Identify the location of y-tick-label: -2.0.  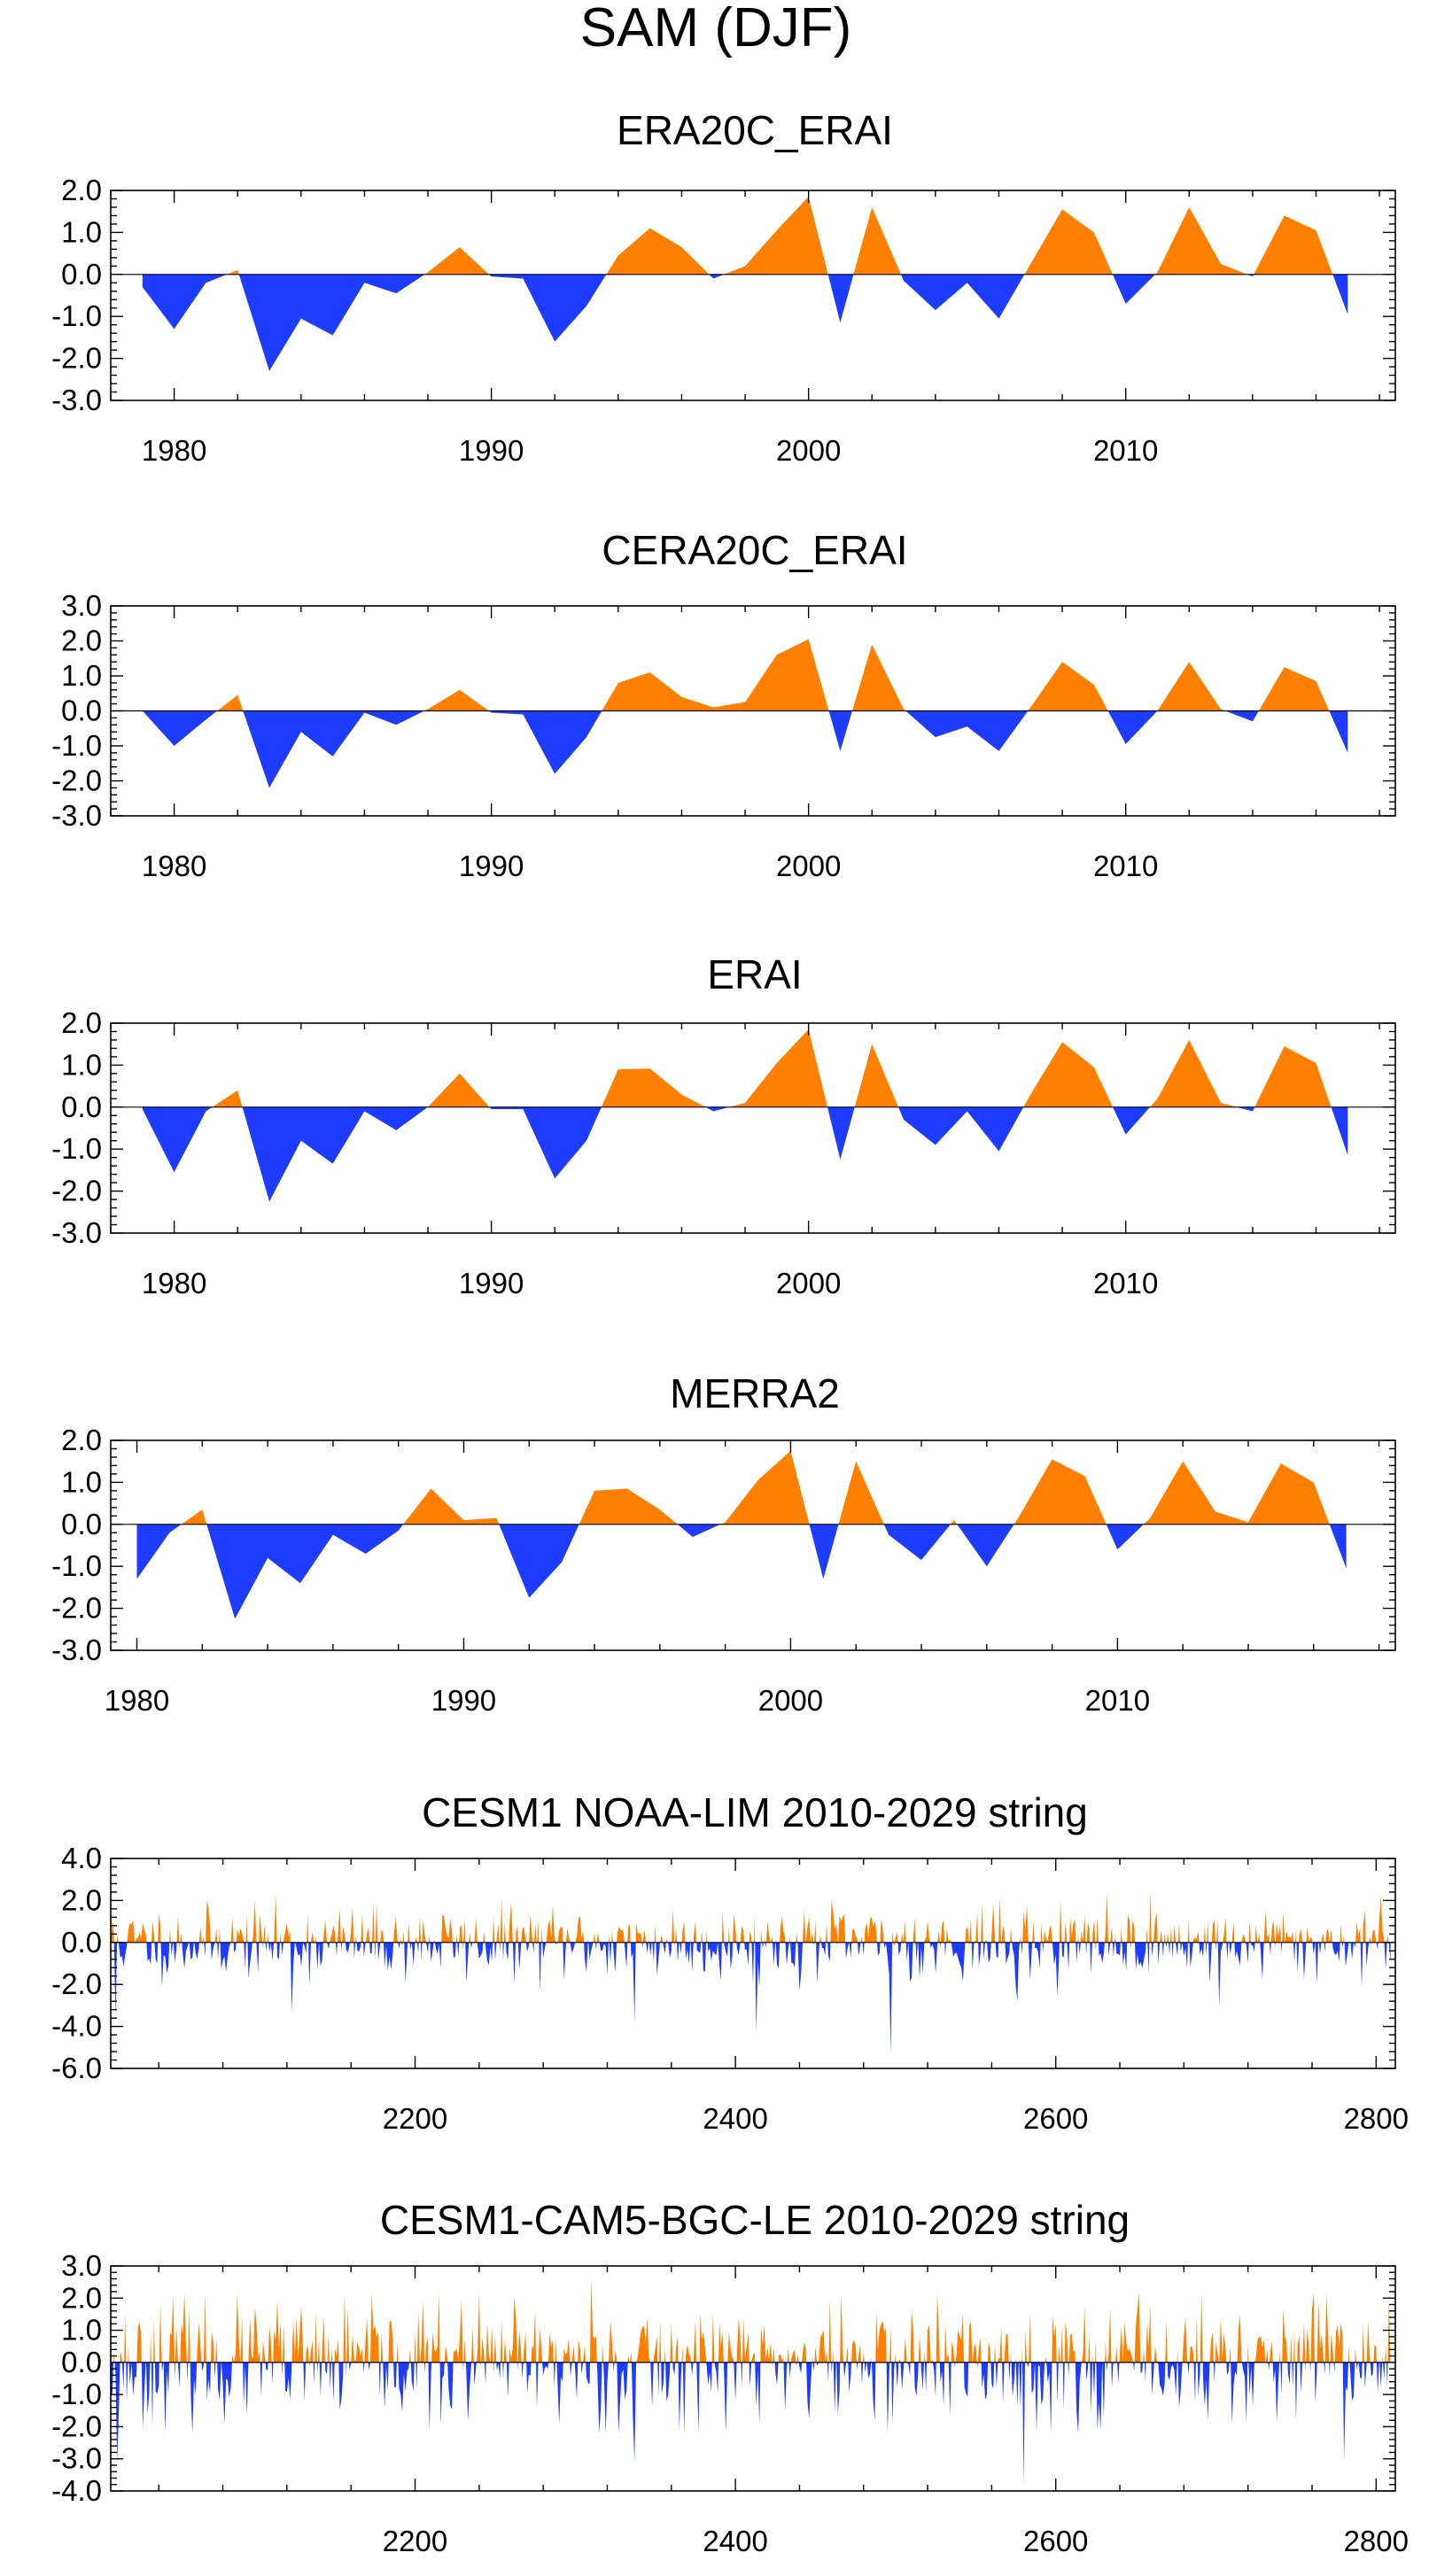
(76, 1983).